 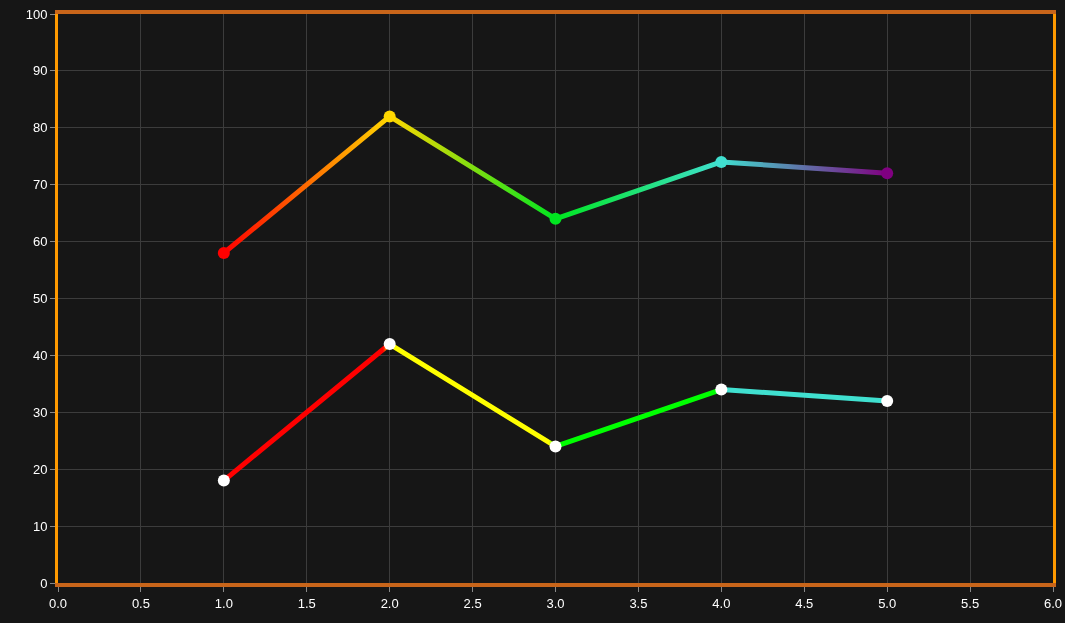 I want to click on x-tick-label: 2.5, so click(x=472, y=603).